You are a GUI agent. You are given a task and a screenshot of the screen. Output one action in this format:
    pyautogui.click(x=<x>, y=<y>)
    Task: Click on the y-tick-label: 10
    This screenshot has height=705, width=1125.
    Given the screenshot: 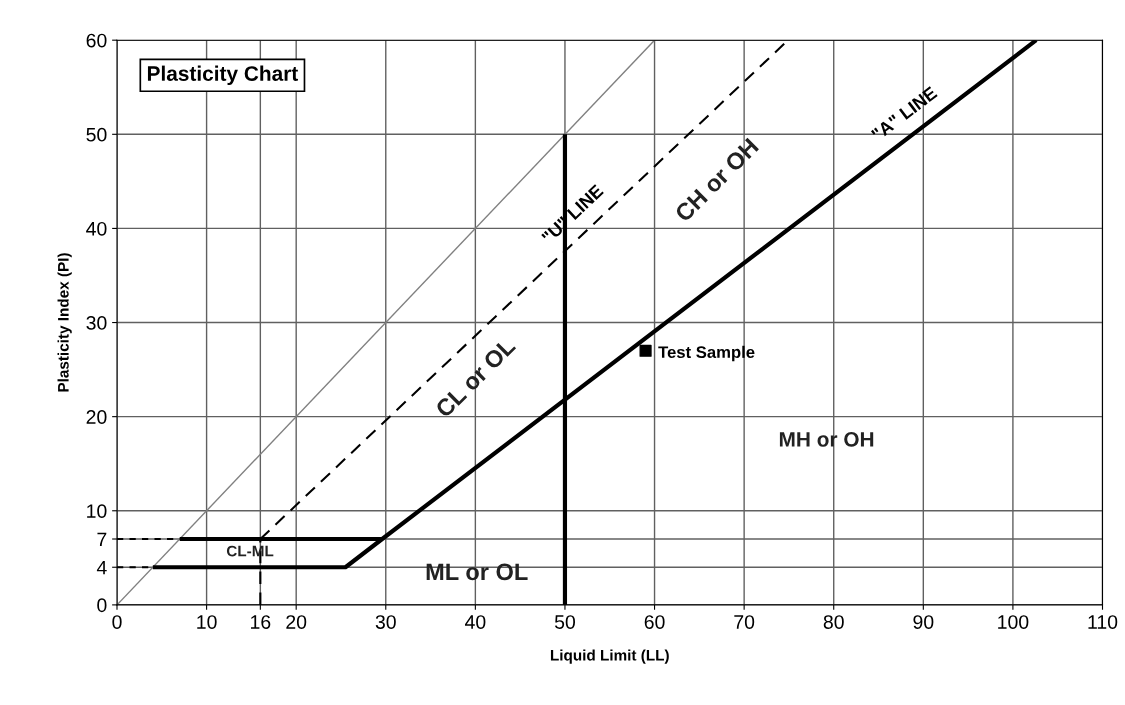 What is the action you would take?
    pyautogui.click(x=97, y=511)
    